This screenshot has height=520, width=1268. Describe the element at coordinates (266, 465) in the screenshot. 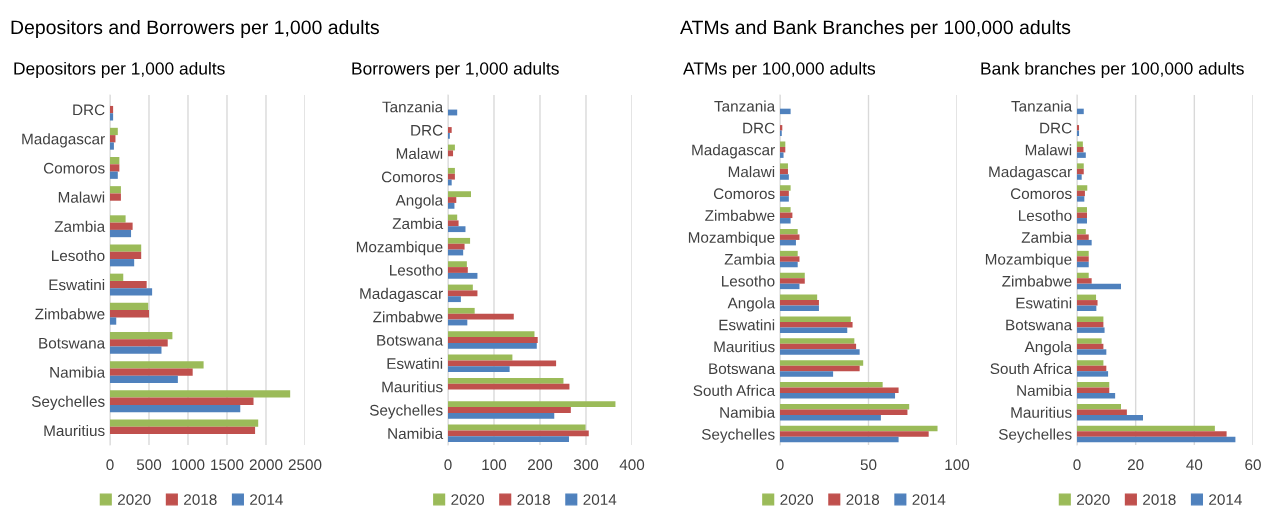

I see `x-tick-label: 2000` at that location.